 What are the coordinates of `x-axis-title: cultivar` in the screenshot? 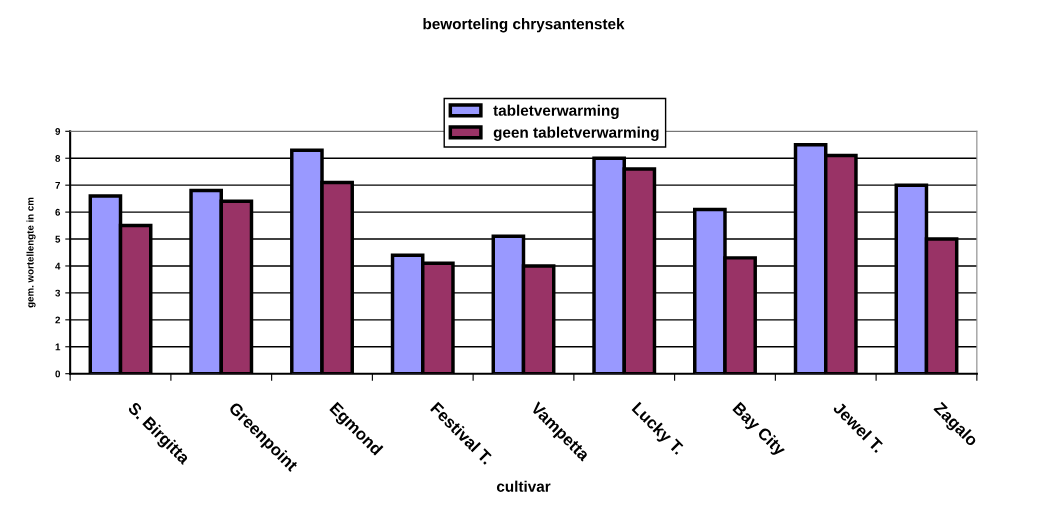 It's located at (523, 486).